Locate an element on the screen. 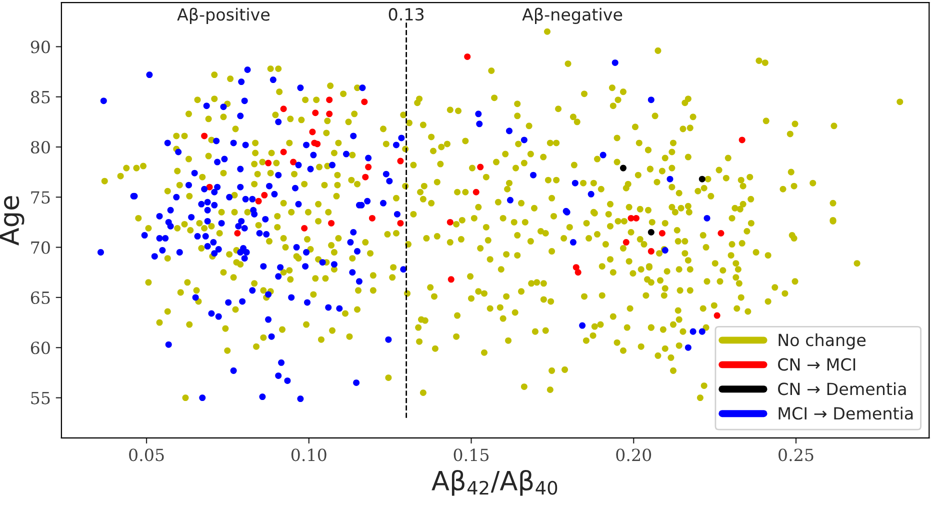  y-tick-label: 55 is located at coordinates (40, 398).